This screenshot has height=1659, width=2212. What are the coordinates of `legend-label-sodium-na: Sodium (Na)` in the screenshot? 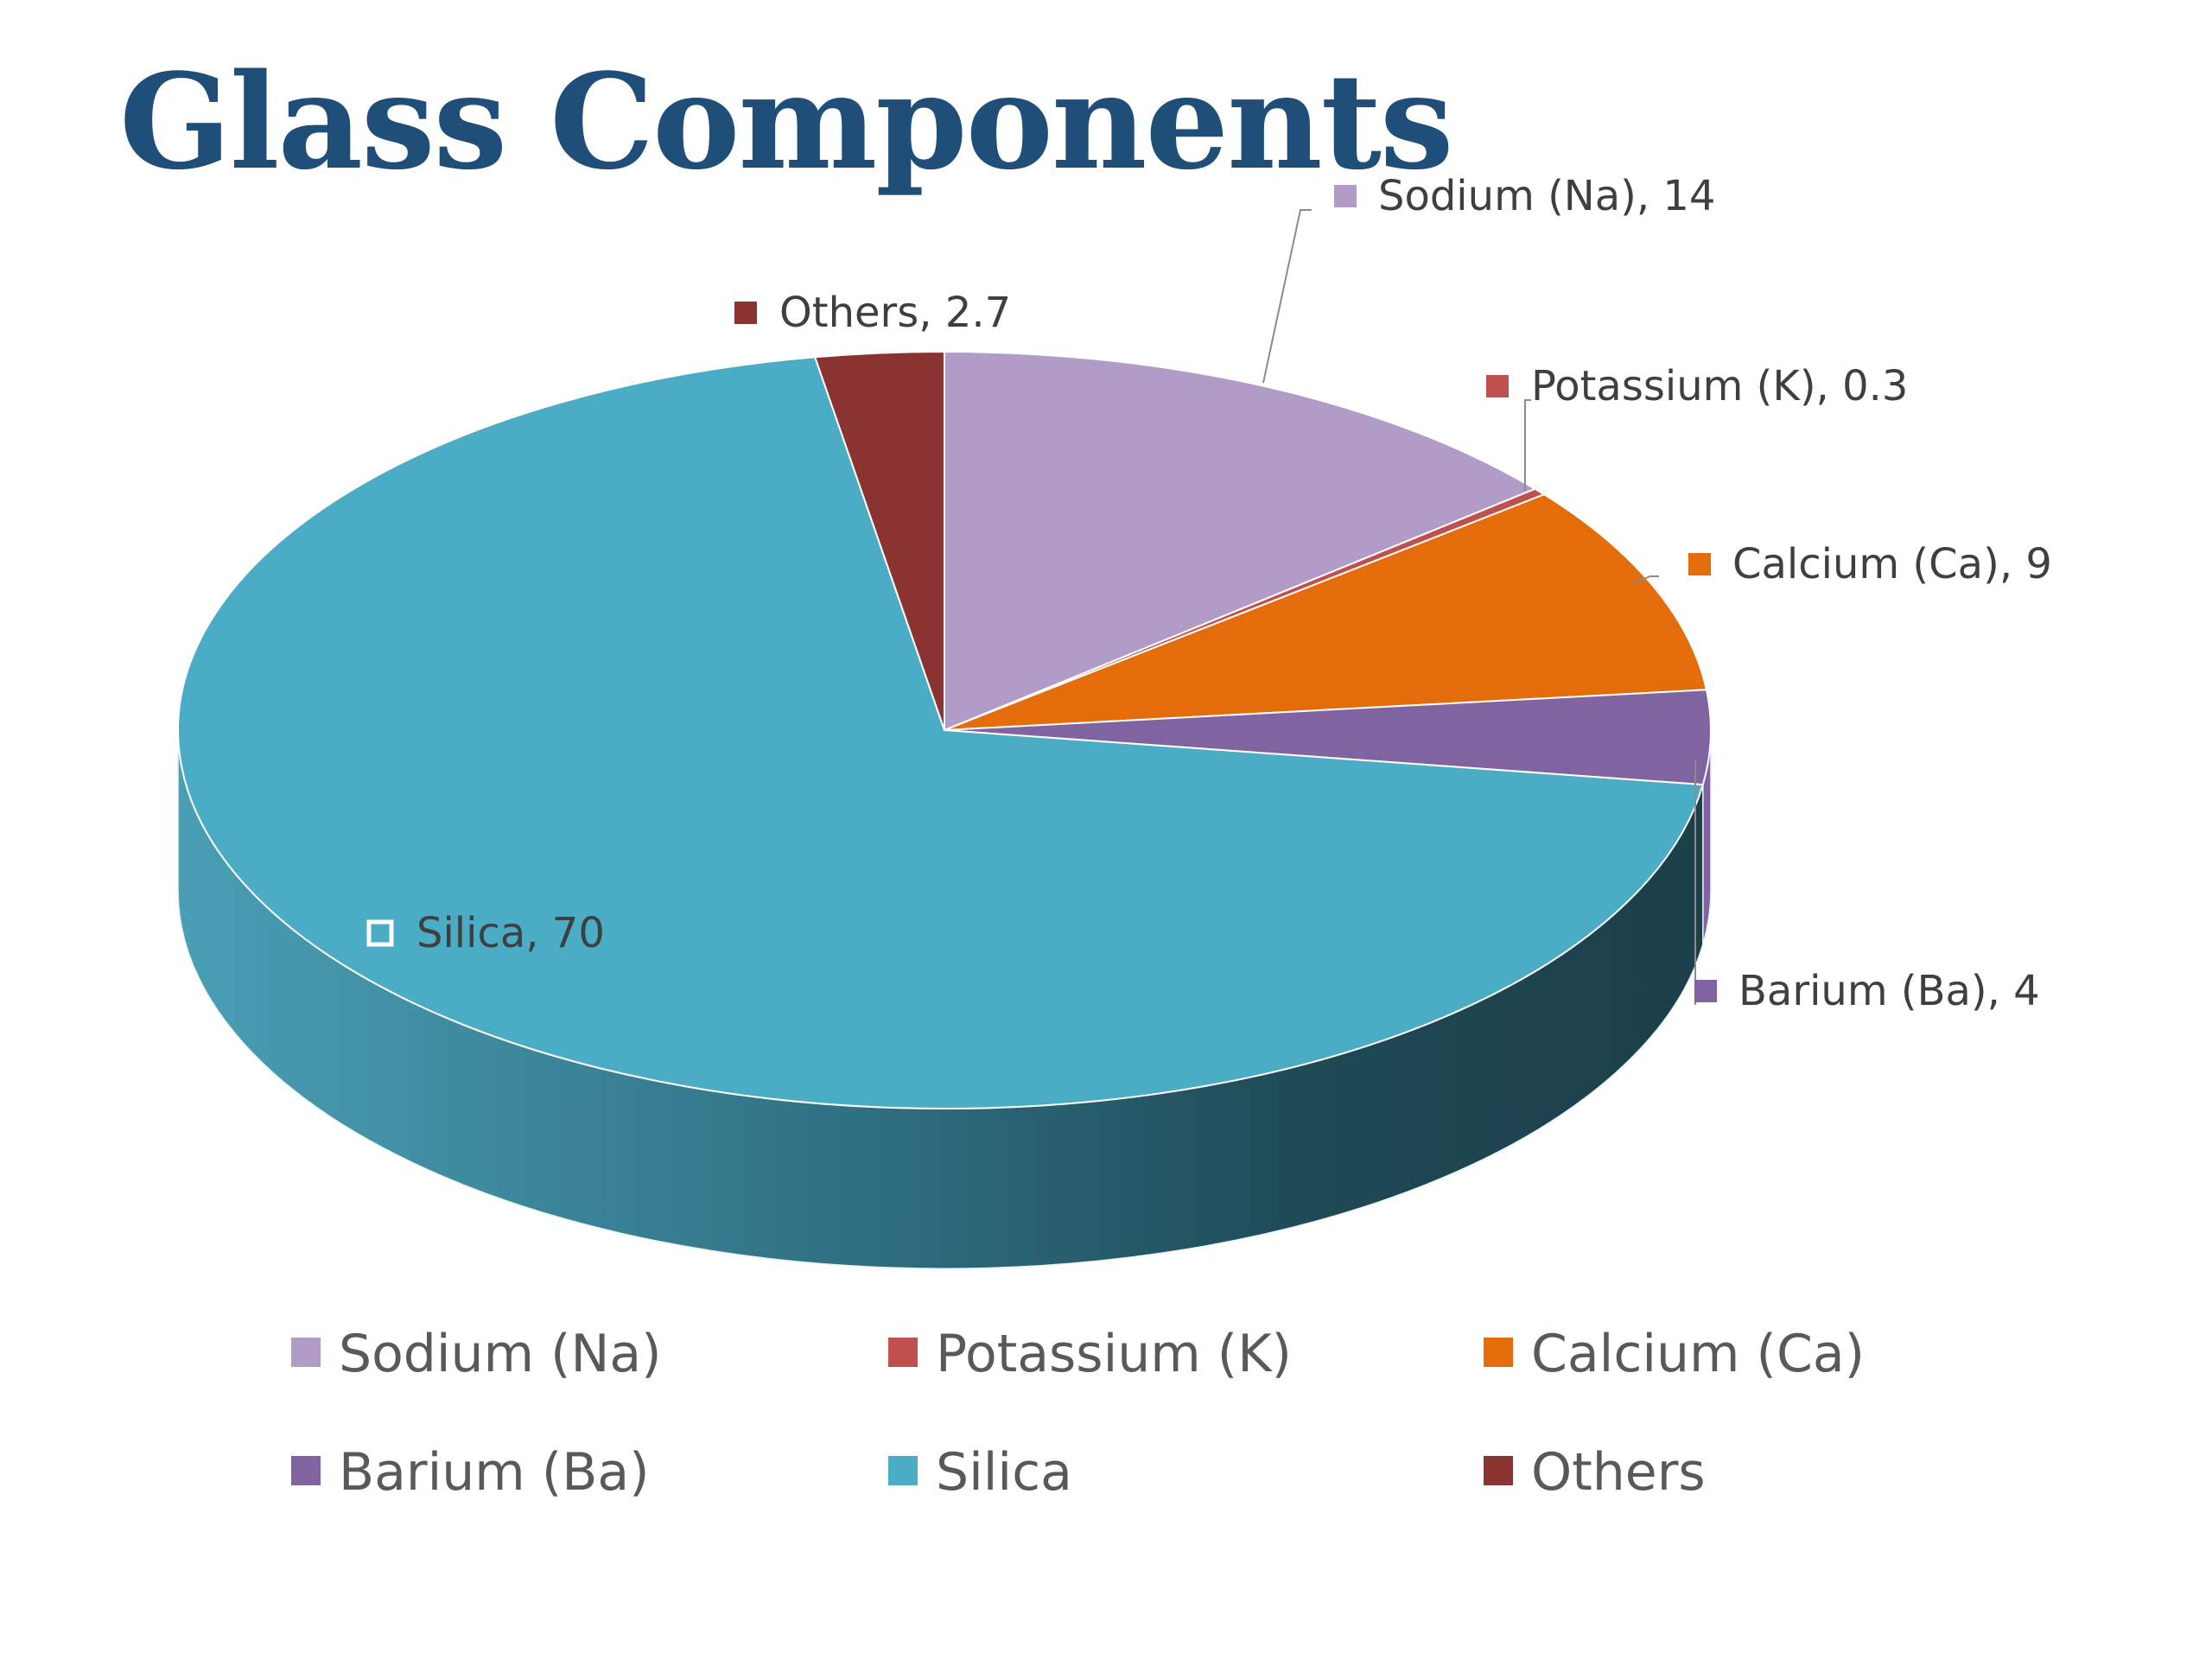 It's located at (500, 1354).